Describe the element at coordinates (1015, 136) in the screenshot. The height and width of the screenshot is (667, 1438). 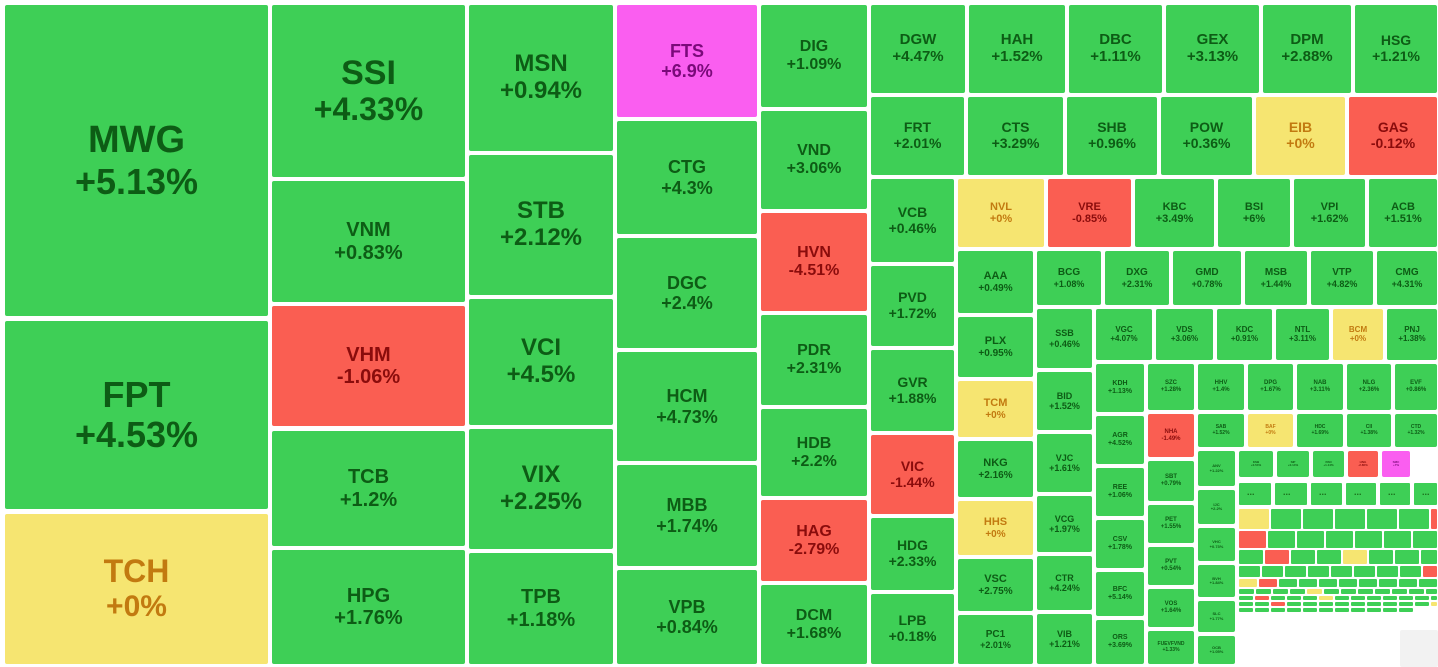
I see `tile-cts: CTS +3.29%` at that location.